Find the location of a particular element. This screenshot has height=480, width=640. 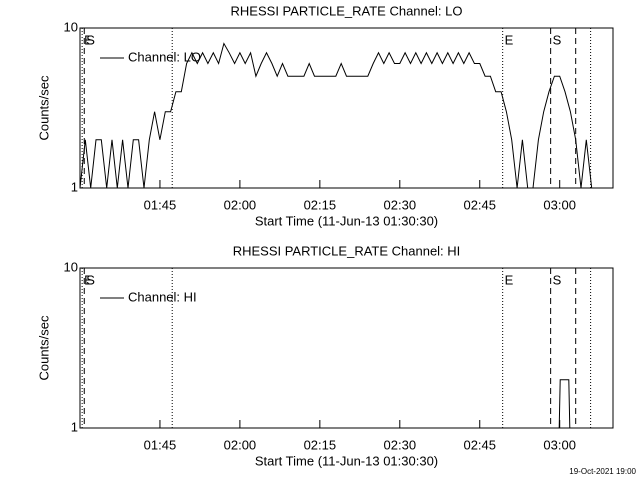

legend-label: Channel: HI is located at coordinates (162, 296).